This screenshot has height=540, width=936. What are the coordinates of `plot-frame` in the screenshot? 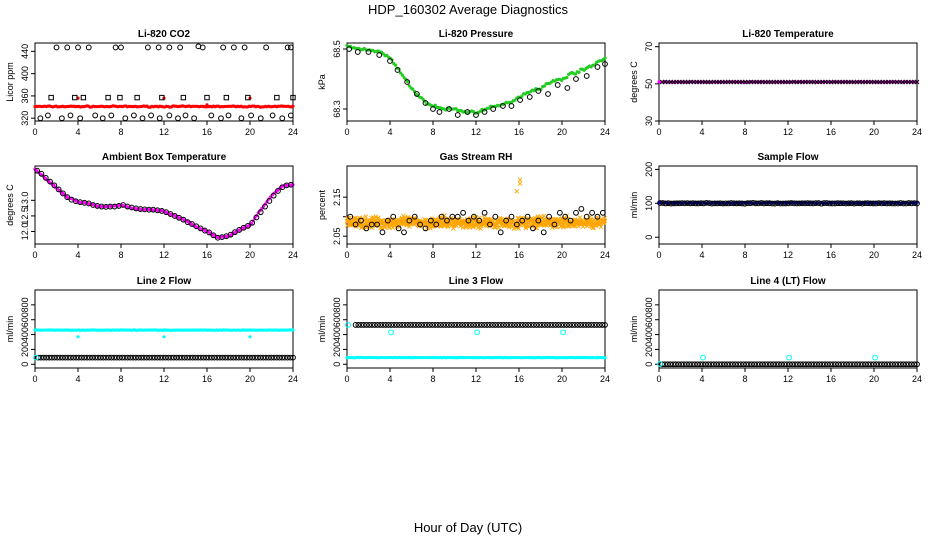 It's located at (476, 205).